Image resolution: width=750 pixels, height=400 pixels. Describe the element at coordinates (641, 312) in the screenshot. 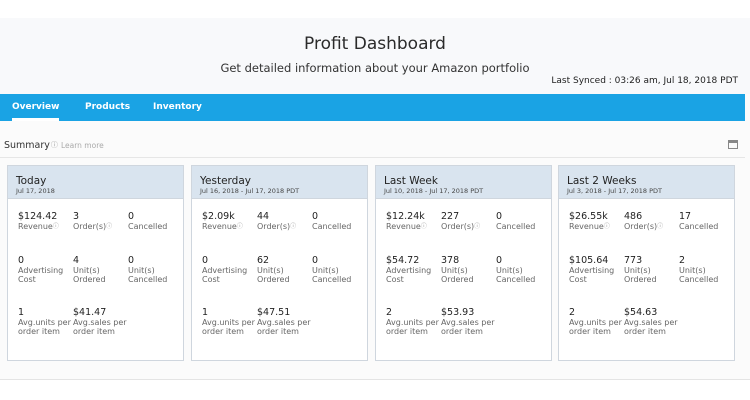

I see `metric-value: $54.63` at that location.